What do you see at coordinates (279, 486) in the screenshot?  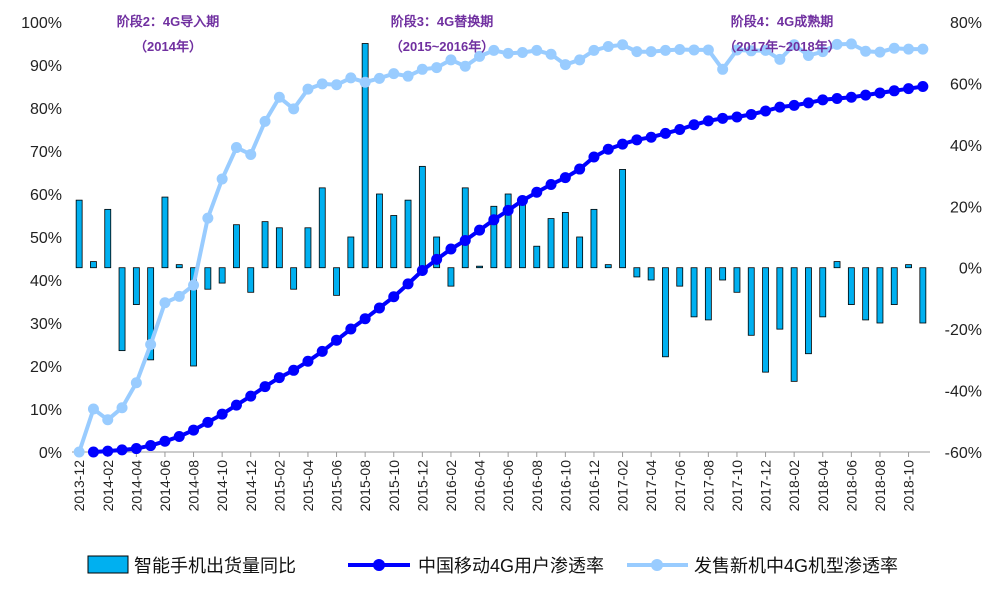 I see `x-tick-label: 2015-02` at bounding box center [279, 486].